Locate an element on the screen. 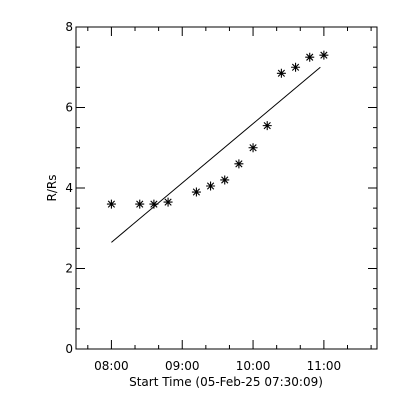  y-tick-label: 8 is located at coordinates (69, 27).